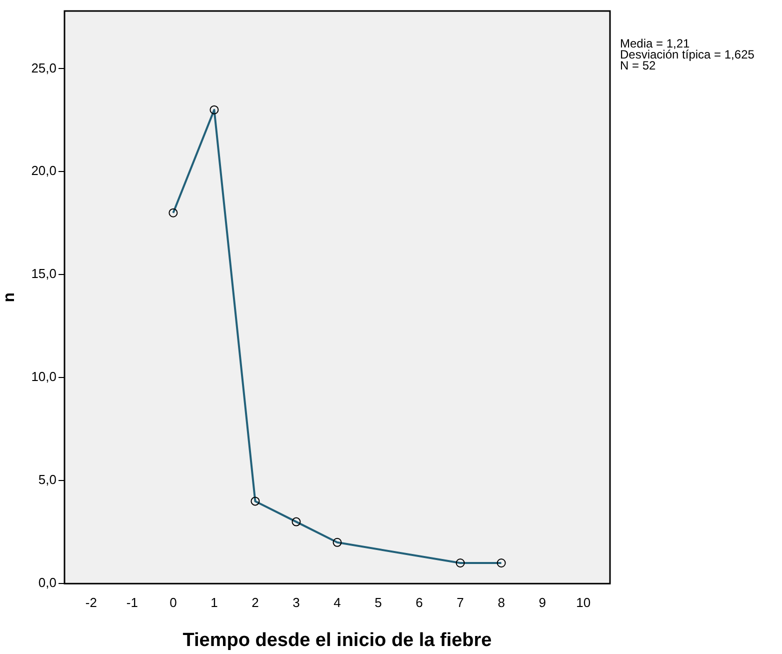  What do you see at coordinates (91, 602) in the screenshot?
I see `x-tick-label: -2` at bounding box center [91, 602].